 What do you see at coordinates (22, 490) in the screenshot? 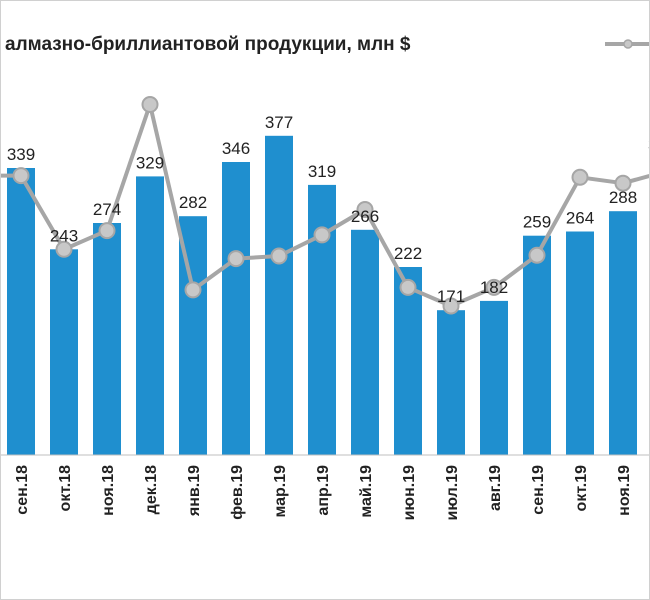
I see `x-tick-label-1: сен.18` at bounding box center [22, 490].